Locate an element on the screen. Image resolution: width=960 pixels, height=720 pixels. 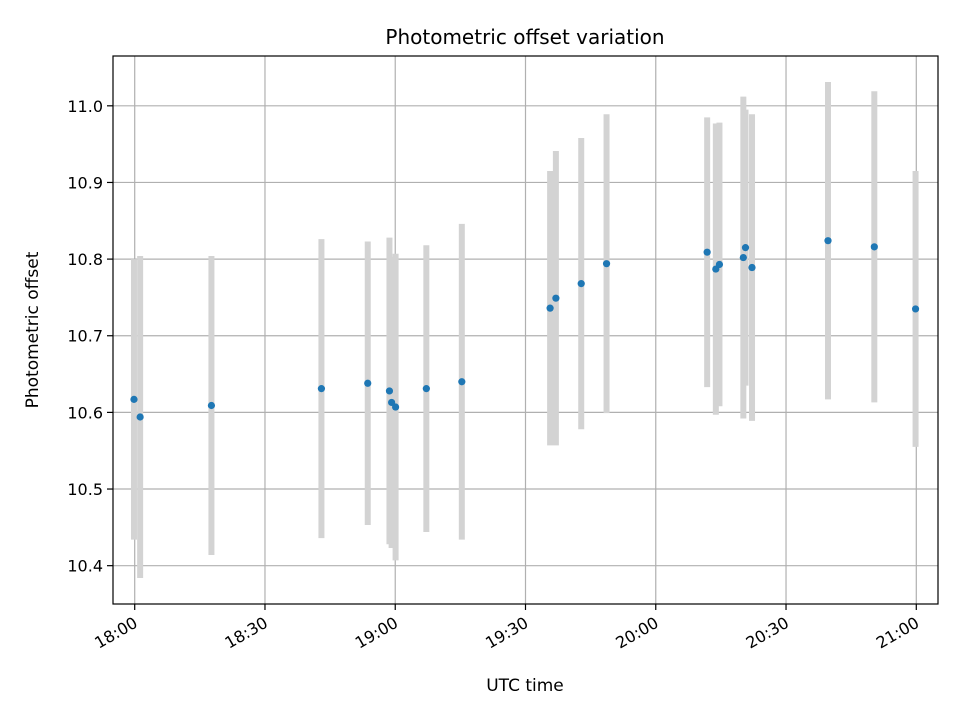
y-axis-ticks: 10.4 10.5 10.6 10.7 10.8 10.9 11.0 is located at coordinates (90, 336).